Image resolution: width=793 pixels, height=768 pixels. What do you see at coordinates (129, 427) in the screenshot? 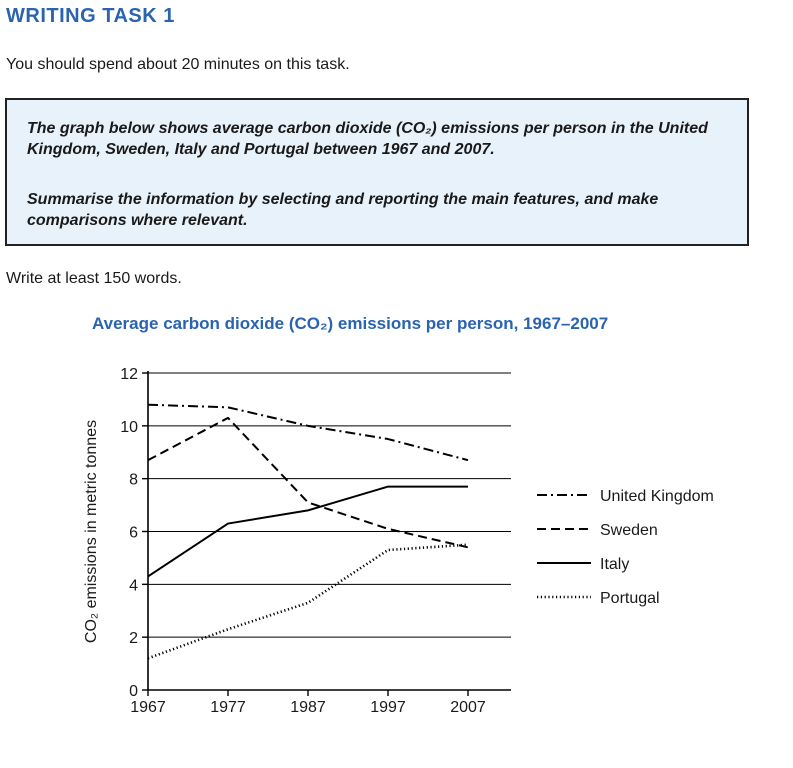
I see `y-tick-label: 10` at bounding box center [129, 427].